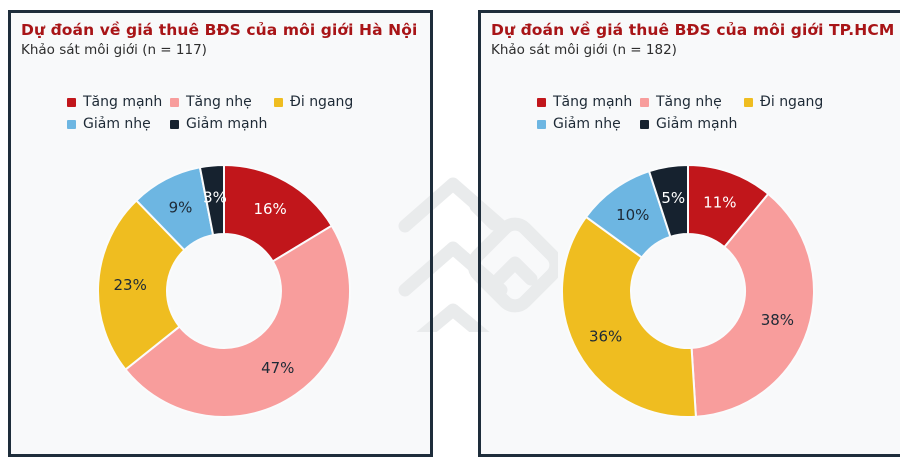  What do you see at coordinates (130, 285) in the screenshot?
I see `donut-slice-label: 23%` at bounding box center [130, 285].